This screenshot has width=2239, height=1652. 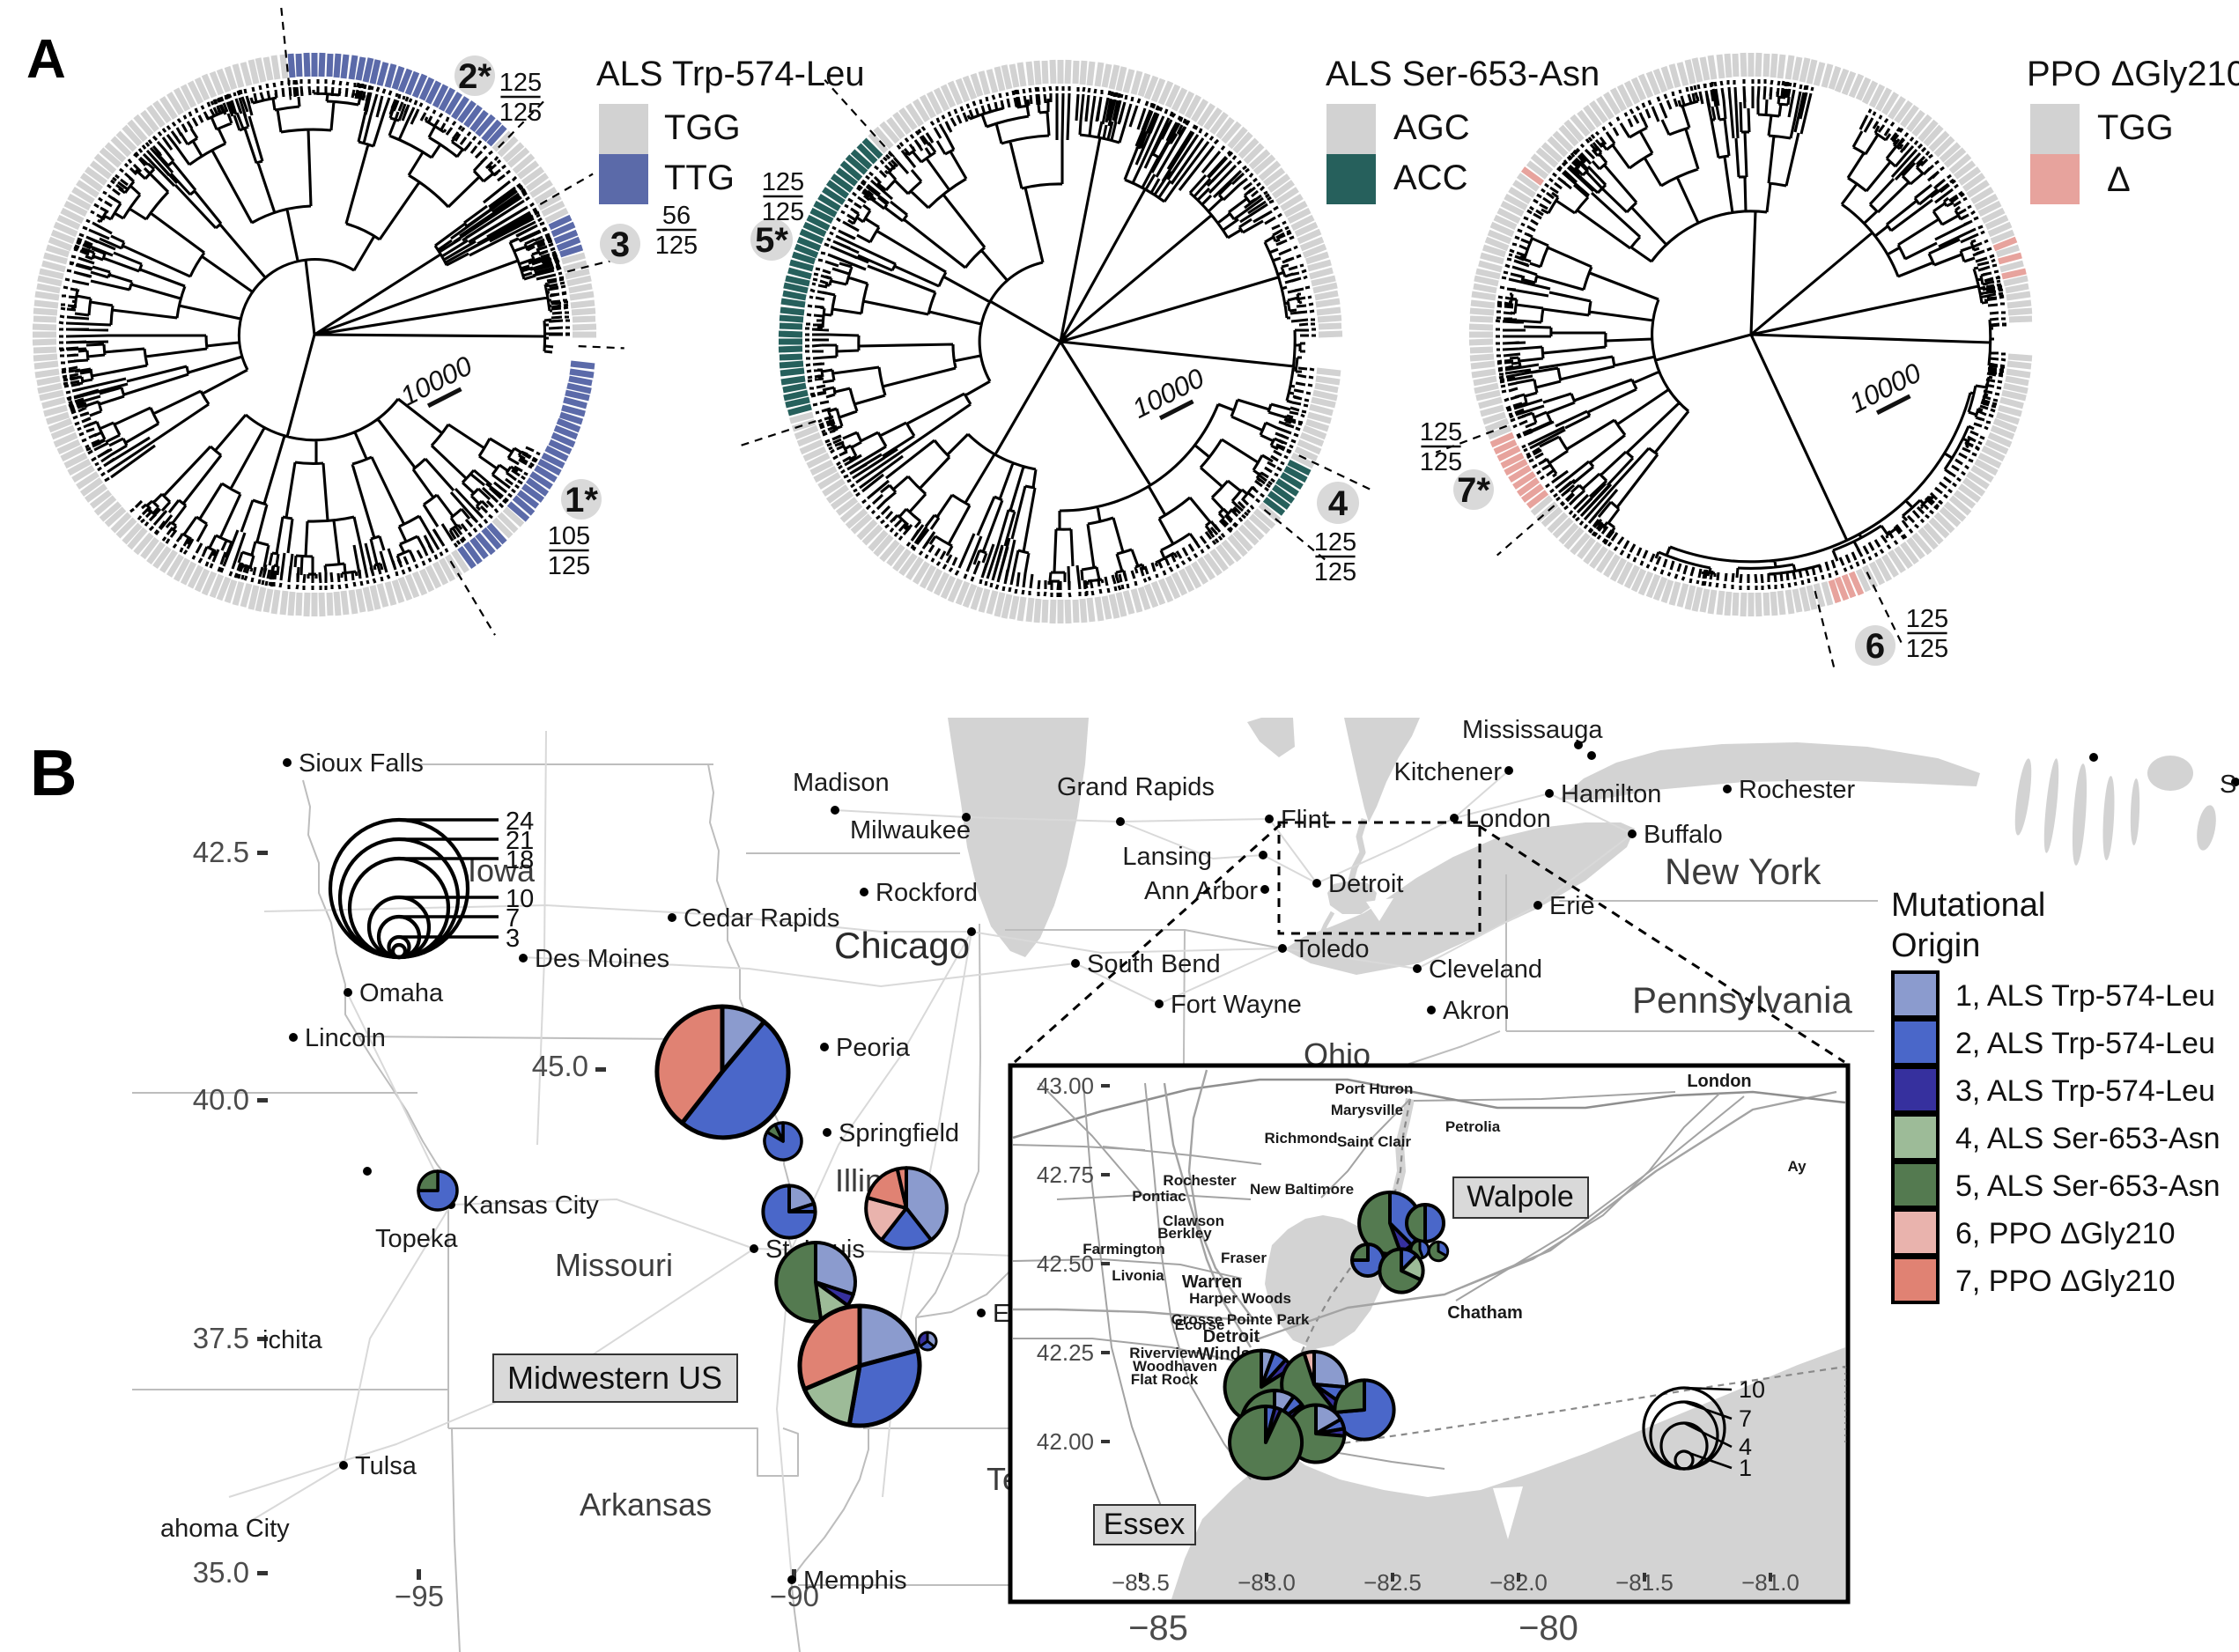 What do you see at coordinates (1549, 1629) in the screenshot?
I see `svg-text: −80` at bounding box center [1549, 1629].